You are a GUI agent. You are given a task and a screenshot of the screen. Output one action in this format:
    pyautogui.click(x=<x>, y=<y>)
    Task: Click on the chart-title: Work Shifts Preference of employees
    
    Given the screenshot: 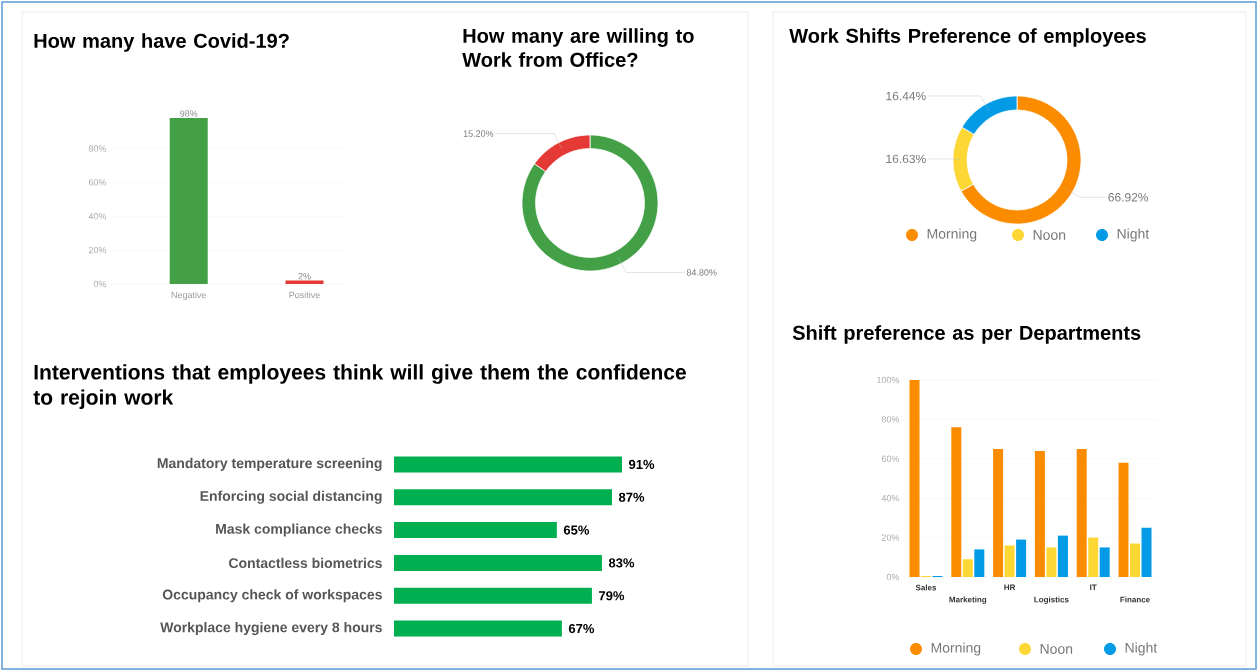 What is the action you would take?
    pyautogui.click(x=967, y=37)
    